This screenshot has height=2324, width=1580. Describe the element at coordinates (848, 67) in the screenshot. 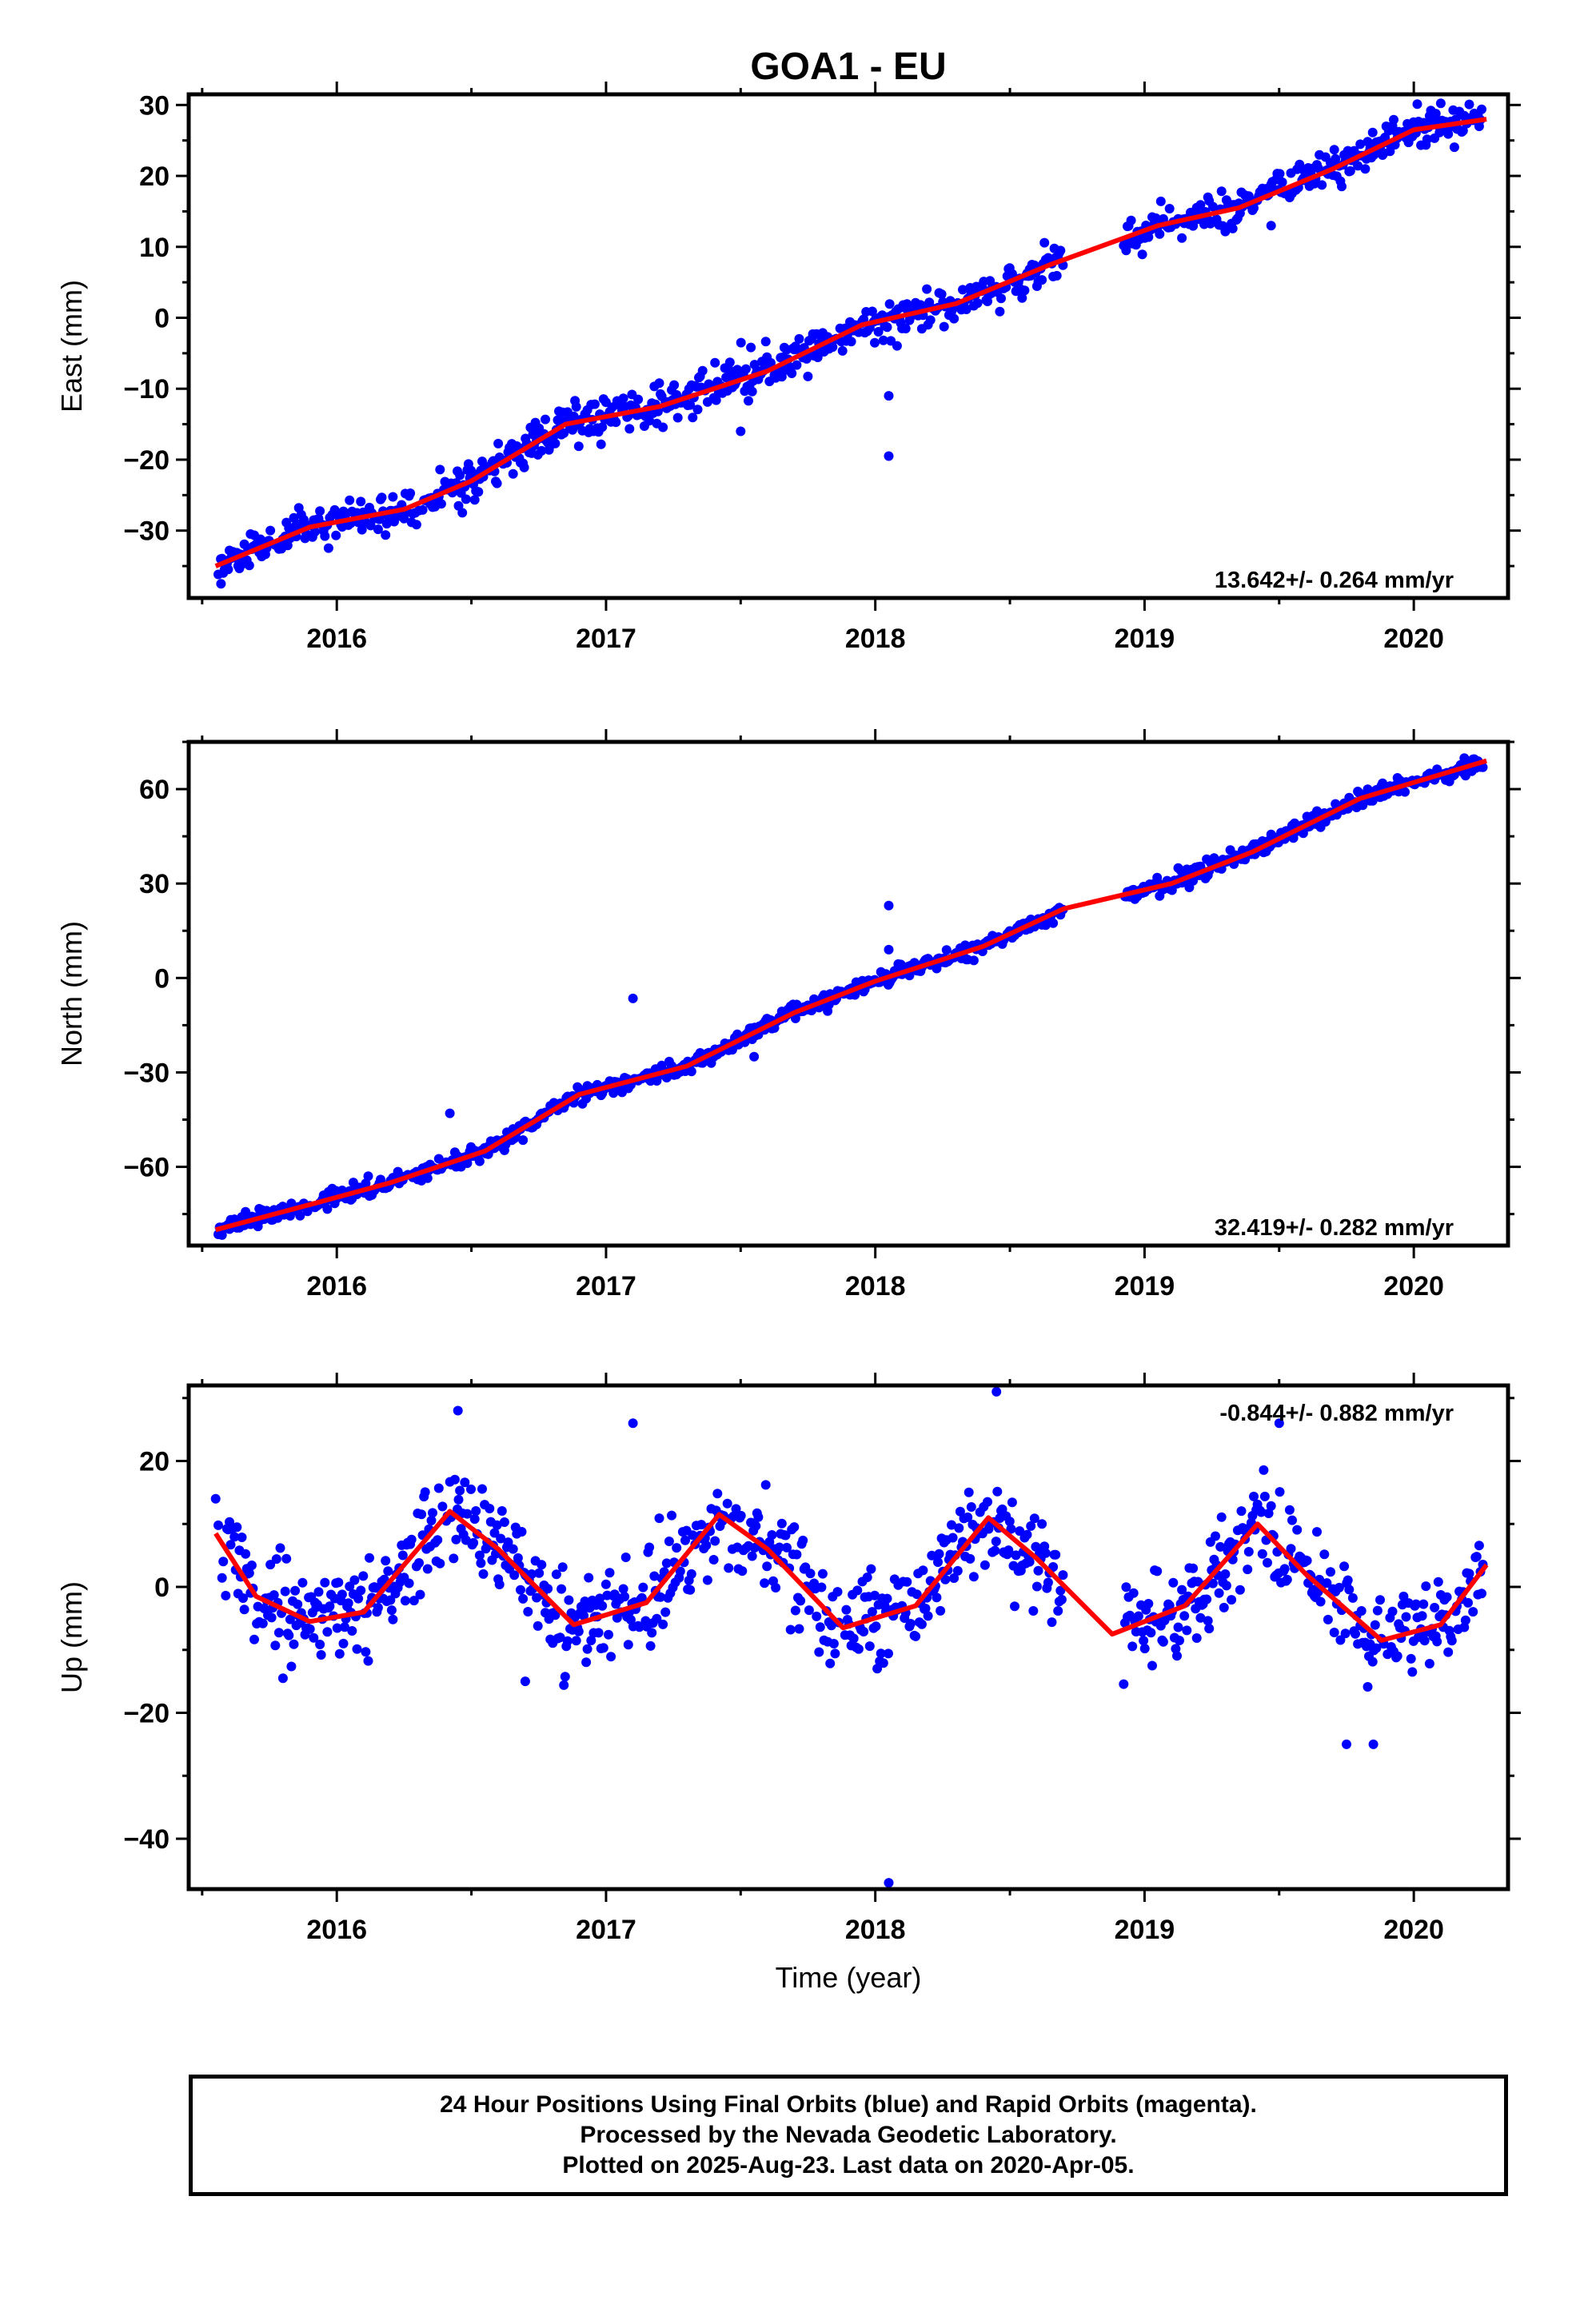

I see `chart-title: GOA1 - EU` at that location.